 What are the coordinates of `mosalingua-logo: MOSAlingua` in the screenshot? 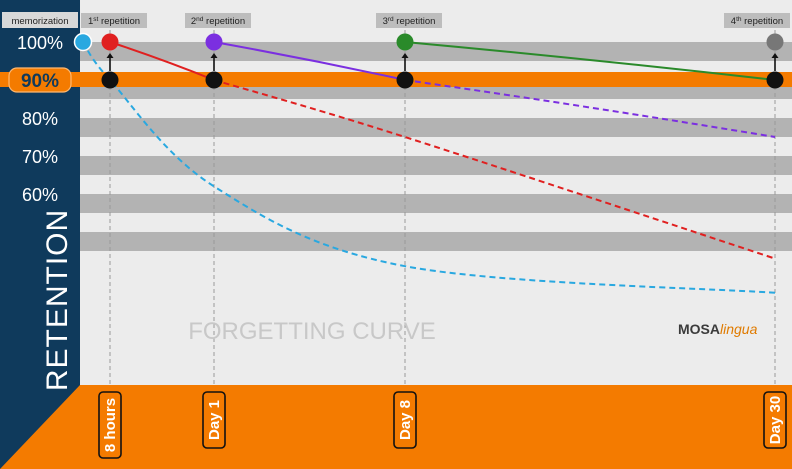 It's located at (718, 329).